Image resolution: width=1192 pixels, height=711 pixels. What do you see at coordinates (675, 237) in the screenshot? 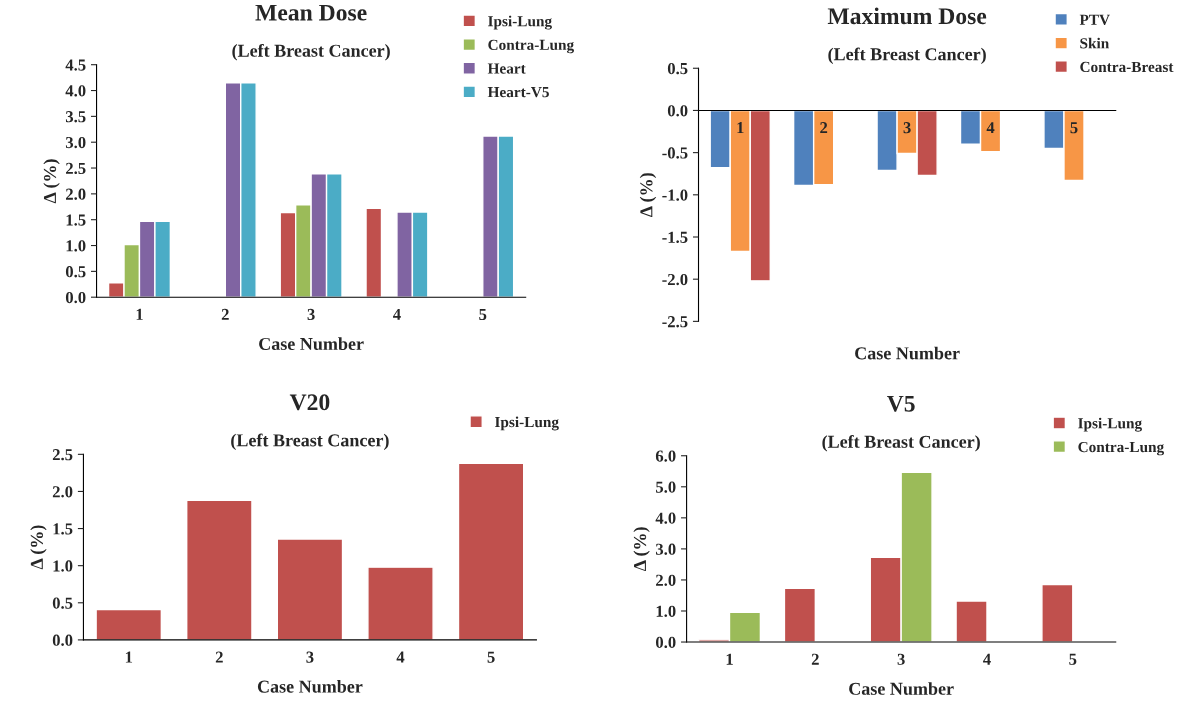
I see `y-tick-label: -1.5` at bounding box center [675, 237].